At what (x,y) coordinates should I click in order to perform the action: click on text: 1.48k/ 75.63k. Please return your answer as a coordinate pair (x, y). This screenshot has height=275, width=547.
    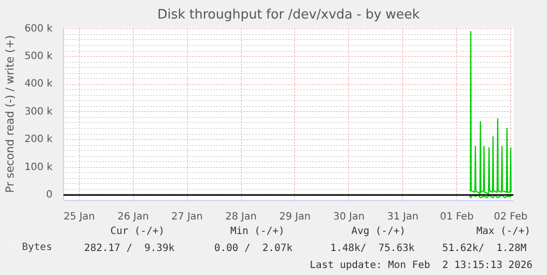
    Looking at the image, I should click on (372, 248).